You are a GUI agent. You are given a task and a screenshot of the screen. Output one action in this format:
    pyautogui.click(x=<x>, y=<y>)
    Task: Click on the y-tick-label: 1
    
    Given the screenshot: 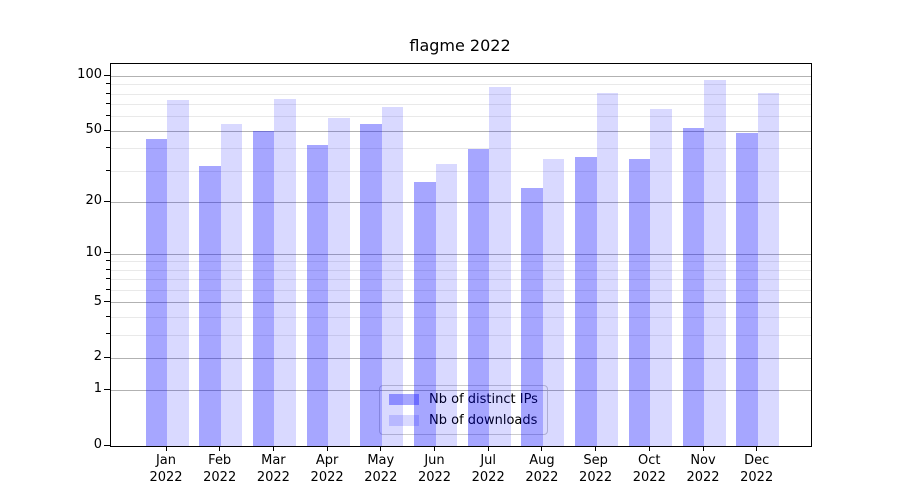 What is the action you would take?
    pyautogui.click(x=97, y=389)
    